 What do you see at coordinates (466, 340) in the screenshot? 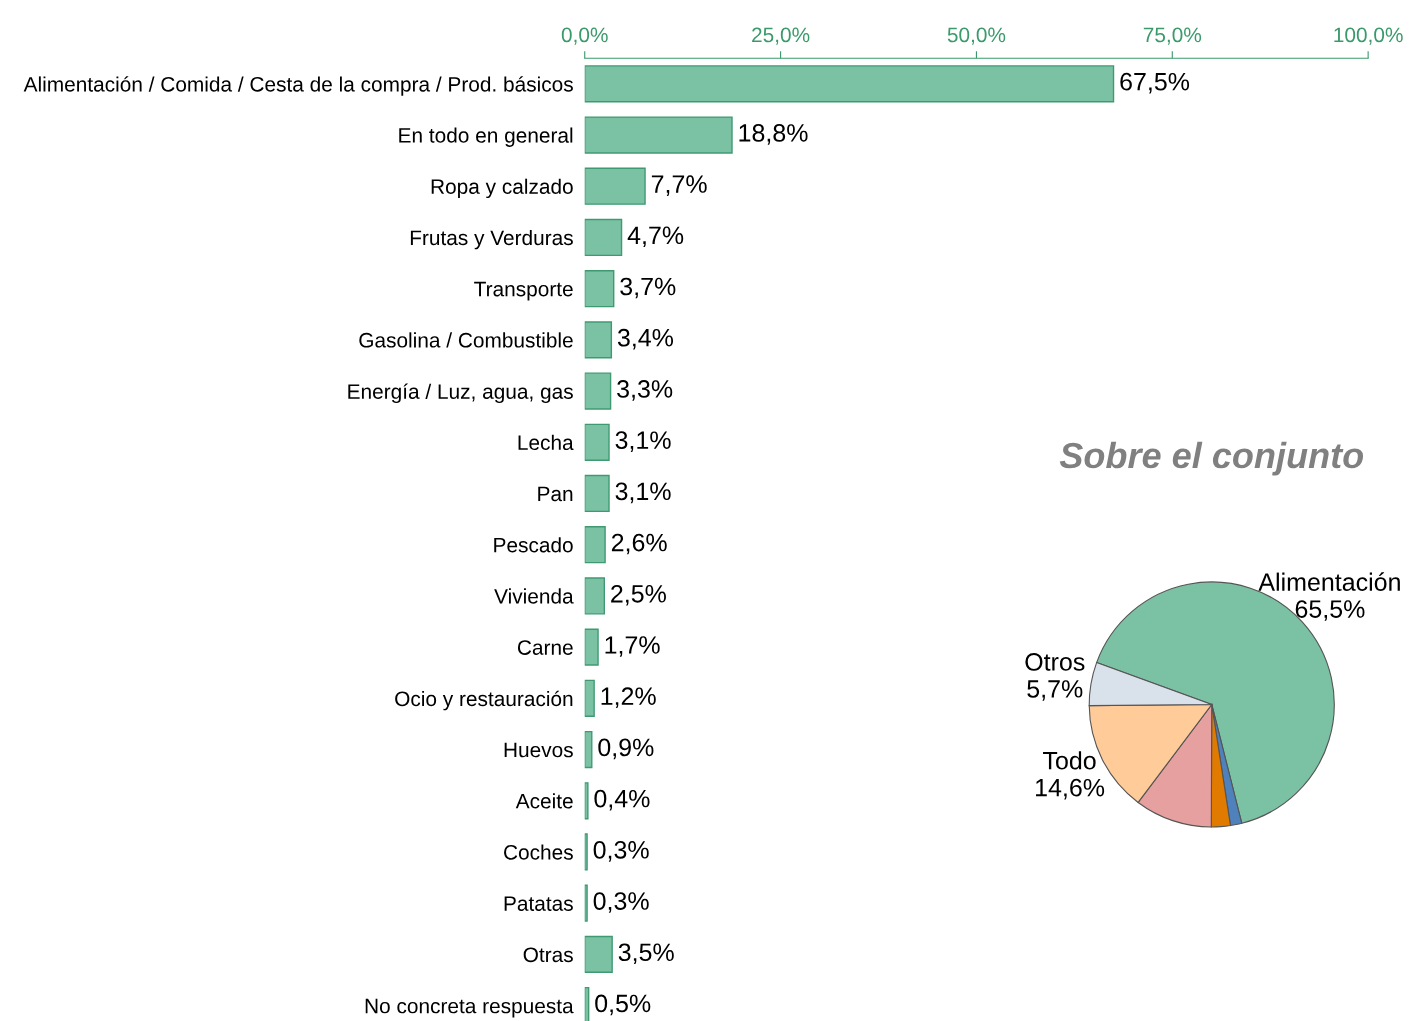
I see `y-tick-label: Gasolina / Combustible` at bounding box center [466, 340].